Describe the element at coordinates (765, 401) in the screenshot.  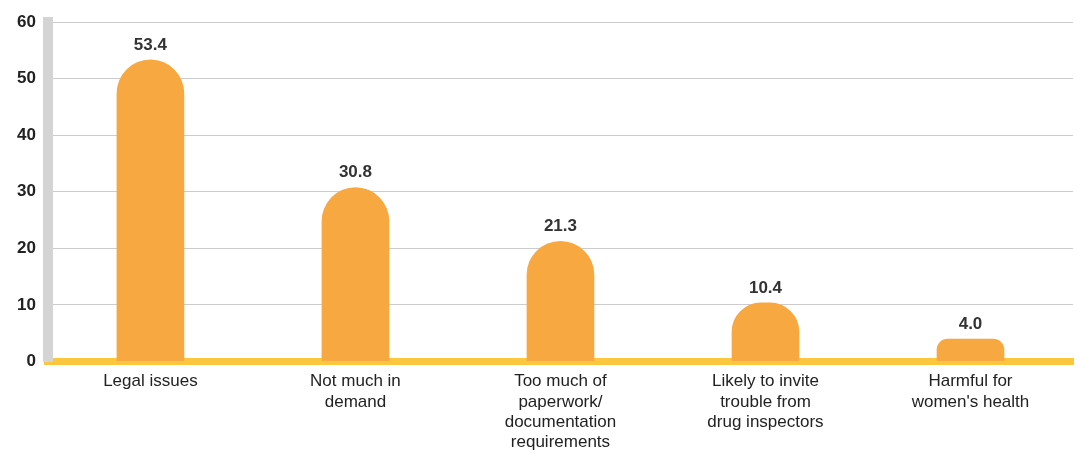
I see `x-tick-label: Likely to invite trouble from drug inspectors` at that location.